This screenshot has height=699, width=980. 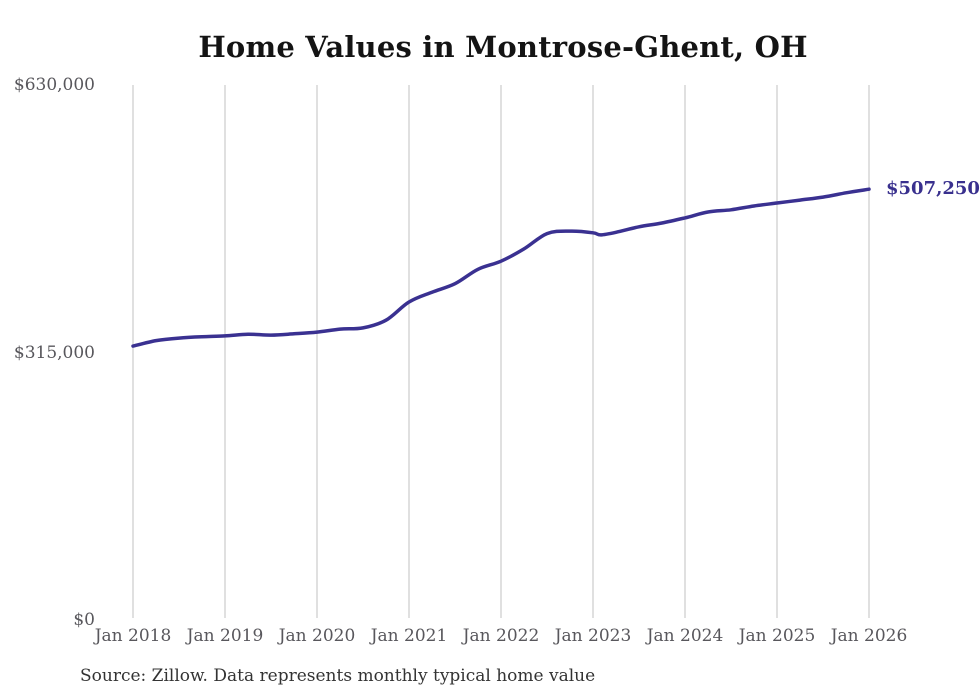 What do you see at coordinates (133, 636) in the screenshot?
I see `x-axis-tick-label: Jan 2018` at bounding box center [133, 636].